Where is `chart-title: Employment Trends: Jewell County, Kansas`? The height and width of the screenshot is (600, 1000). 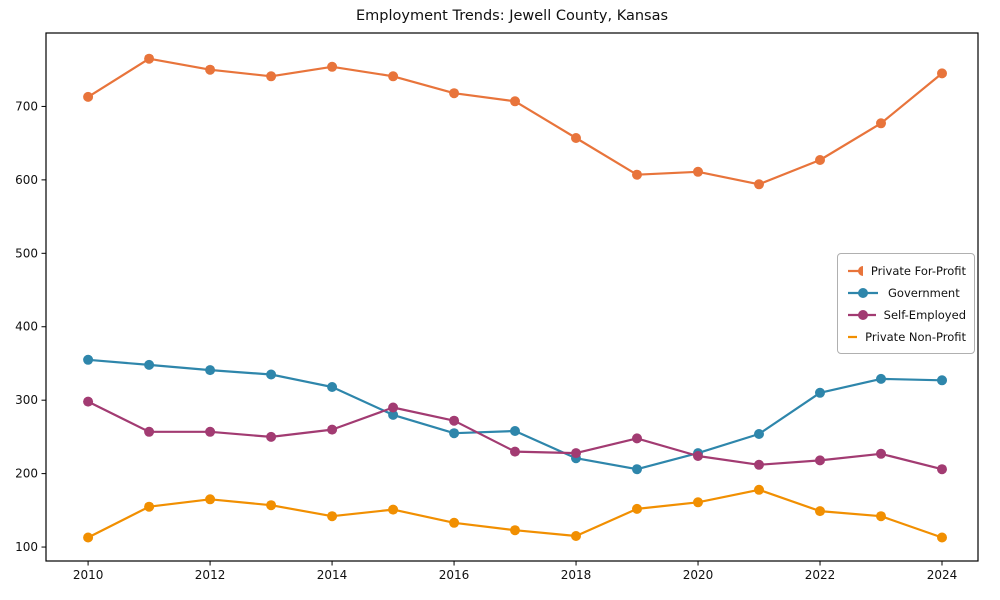
chart-title: Employment Trends: Jewell County, Kansas is located at coordinates (512, 16).